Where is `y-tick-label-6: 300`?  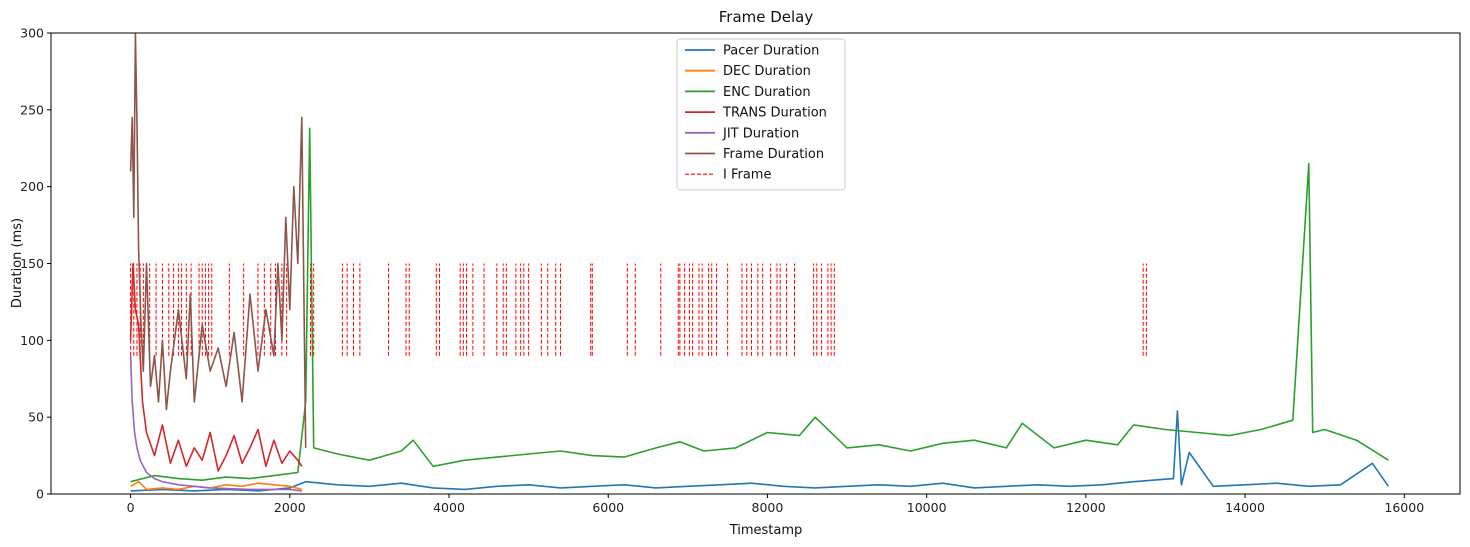 y-tick-label-6: 300 is located at coordinates (32, 33).